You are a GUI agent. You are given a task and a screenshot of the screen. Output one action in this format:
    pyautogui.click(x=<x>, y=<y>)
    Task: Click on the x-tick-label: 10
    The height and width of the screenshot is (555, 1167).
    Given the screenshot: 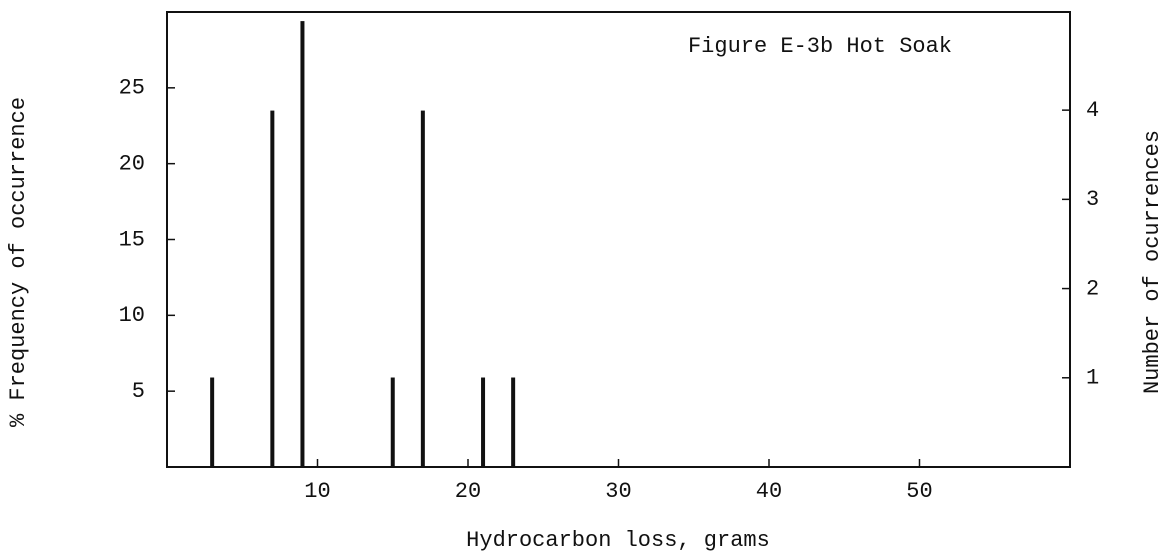 What is the action you would take?
    pyautogui.click(x=317, y=491)
    